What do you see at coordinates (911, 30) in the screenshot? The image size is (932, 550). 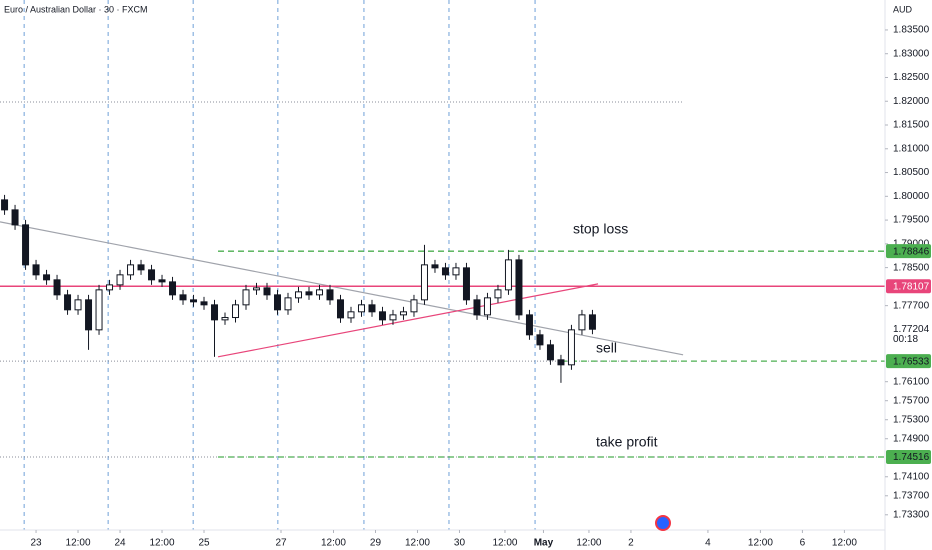 I see `y-tick-label: 1.83500` at bounding box center [911, 30].